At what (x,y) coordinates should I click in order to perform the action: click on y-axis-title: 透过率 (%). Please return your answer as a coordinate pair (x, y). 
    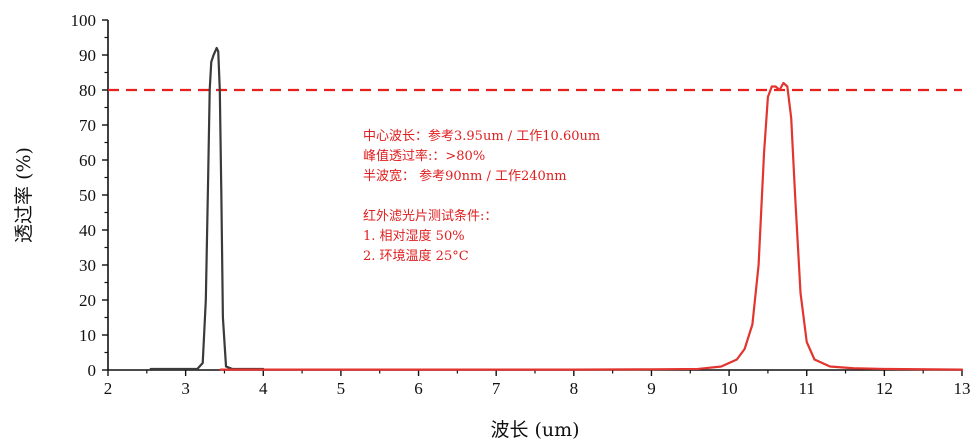
    Looking at the image, I should click on (24, 195).